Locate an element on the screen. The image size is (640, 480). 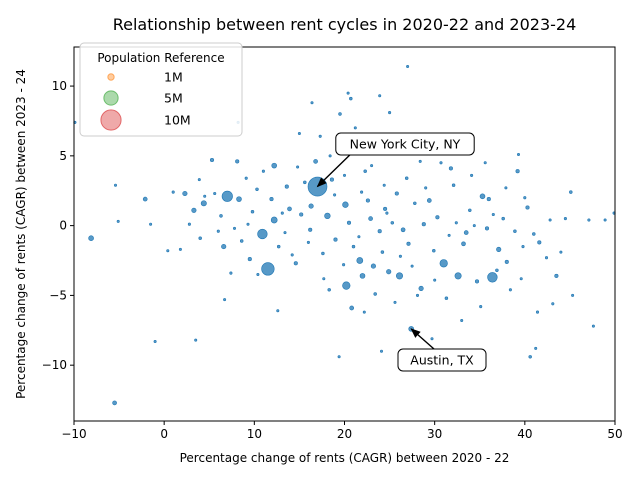
legend-title: Population Reference is located at coordinates (160, 58).